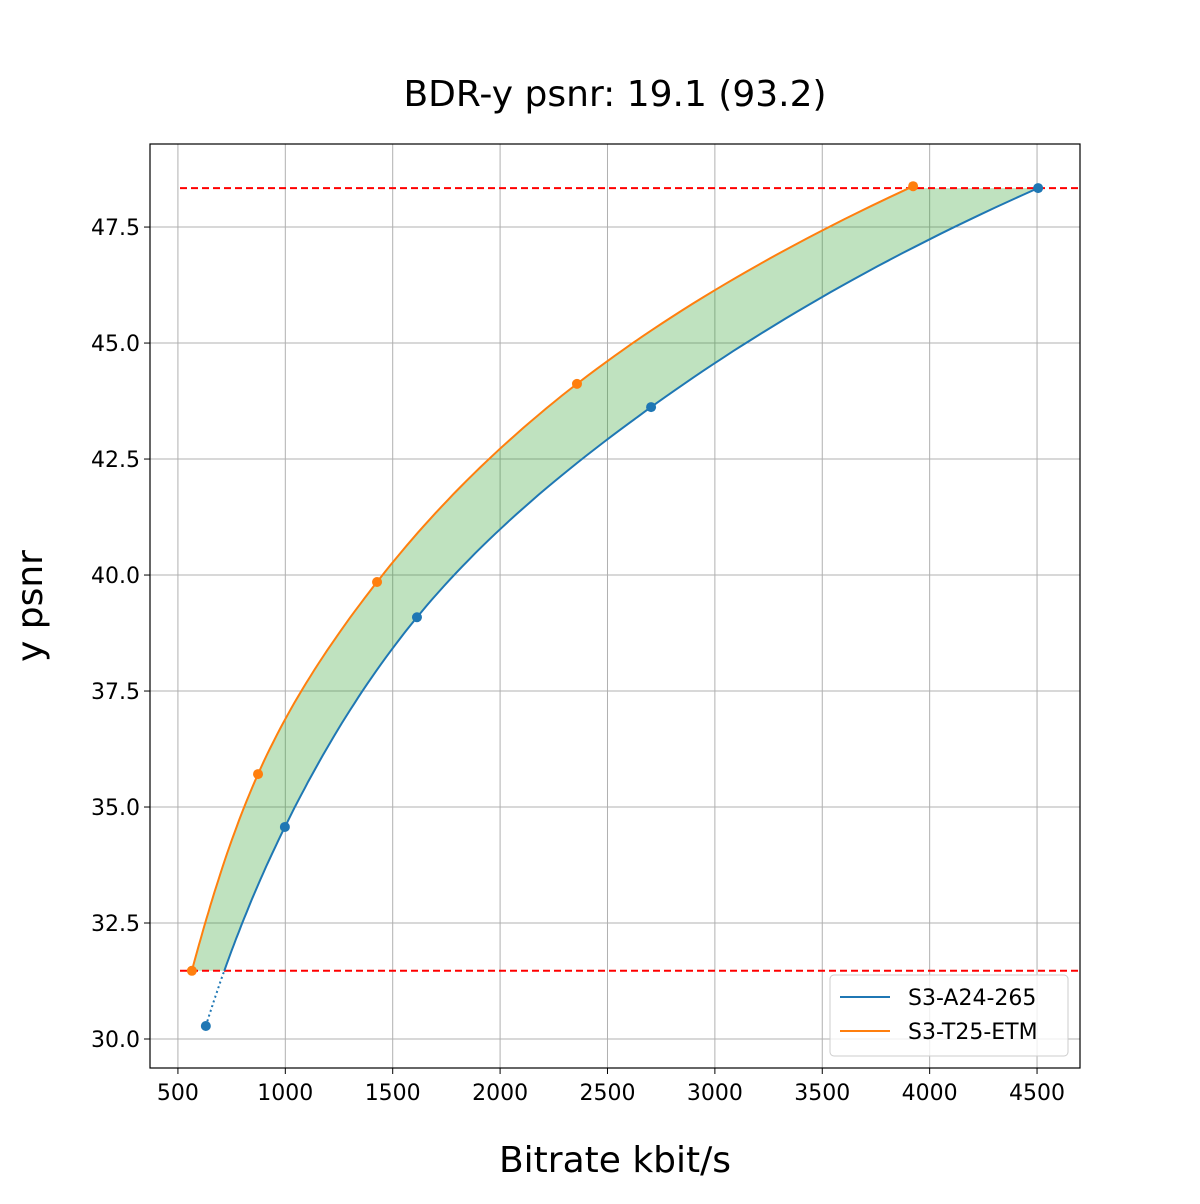 The width and height of the screenshot is (1200, 1204). I want to click on y-tick-label: 32.5, so click(115, 924).